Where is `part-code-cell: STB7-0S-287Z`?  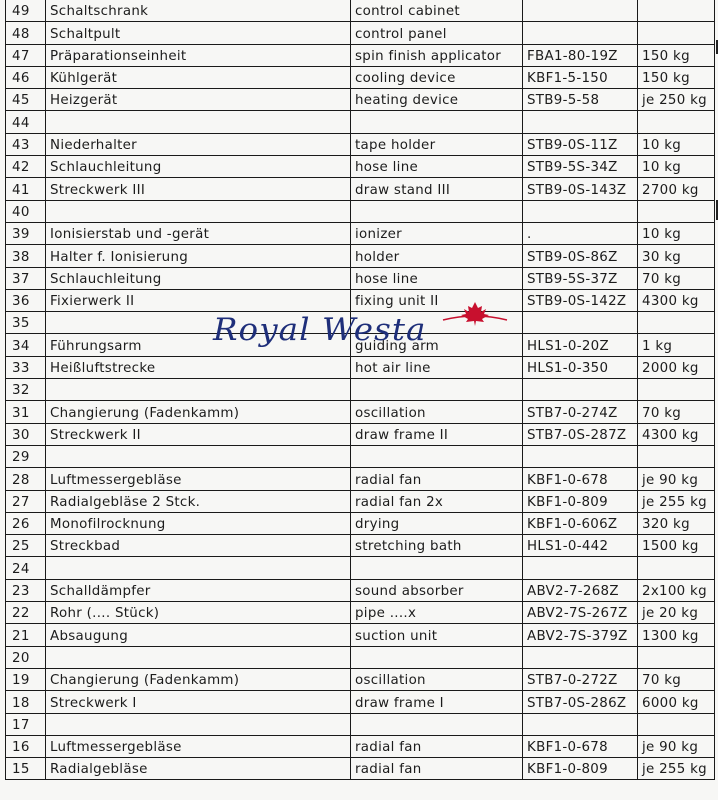
part-code-cell: STB7-0S-287Z is located at coordinates (580, 434).